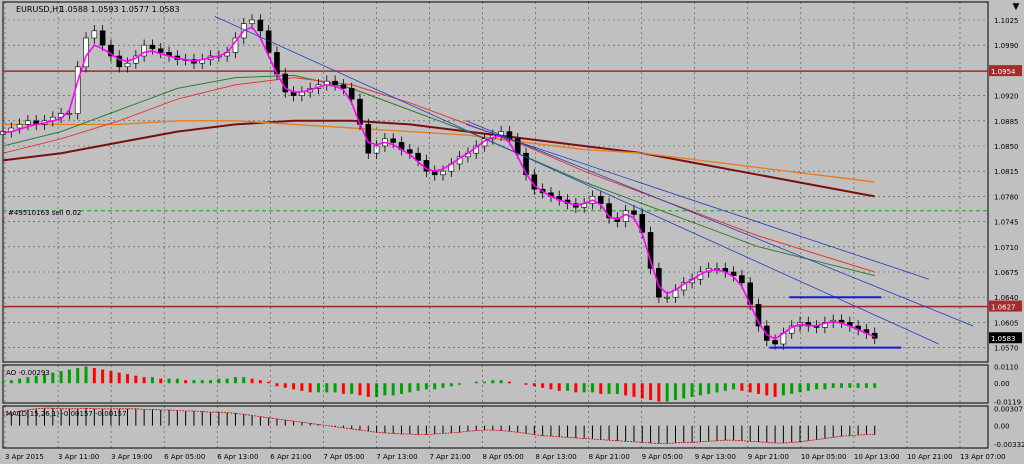  I want to click on price-tag-lower: 1.0627, so click(1003, 308).